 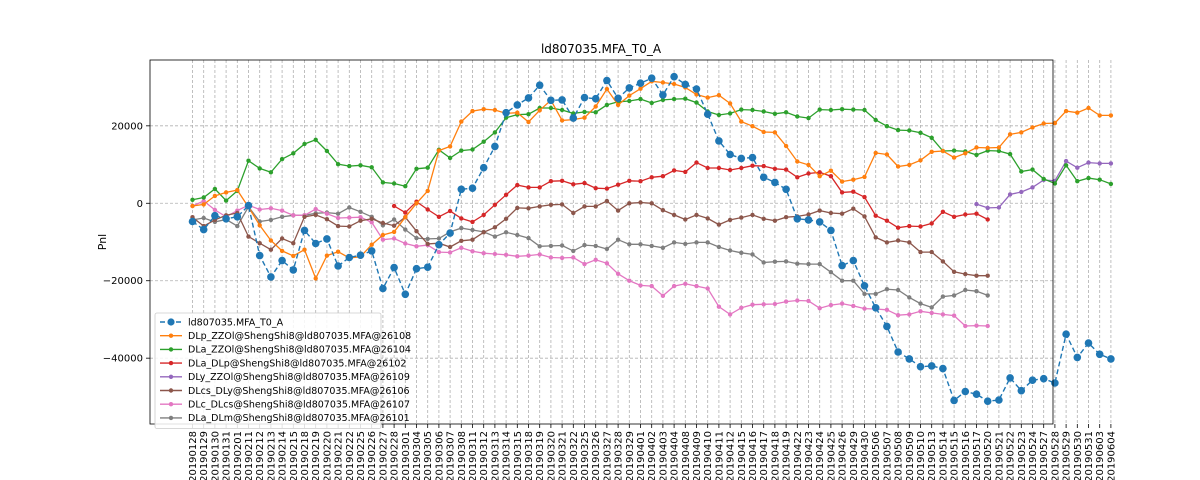 I want to click on x-tick-label: 20190307, so click(x=451, y=455).